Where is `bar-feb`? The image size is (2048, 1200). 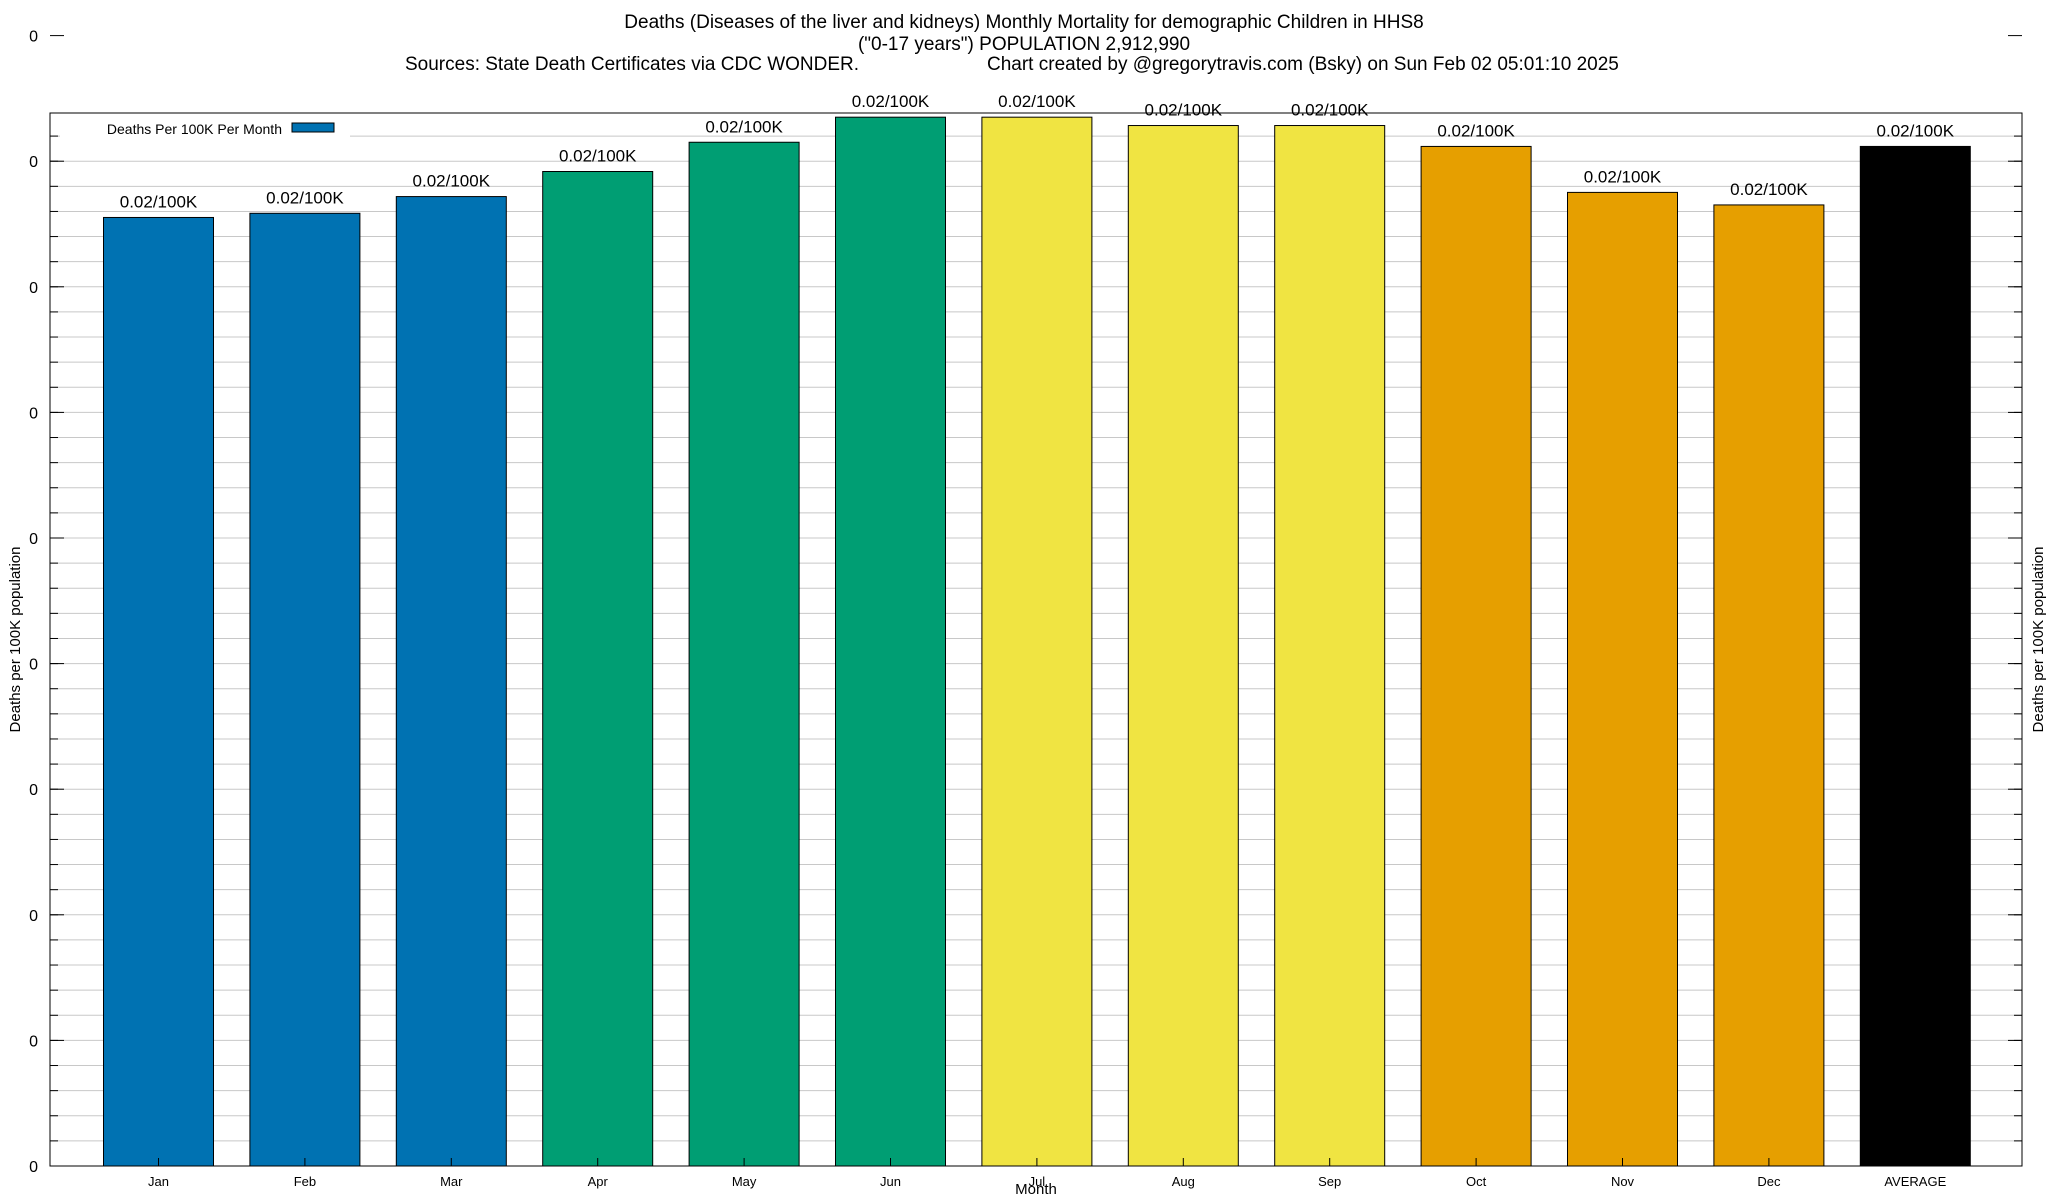 bar-feb is located at coordinates (305, 689).